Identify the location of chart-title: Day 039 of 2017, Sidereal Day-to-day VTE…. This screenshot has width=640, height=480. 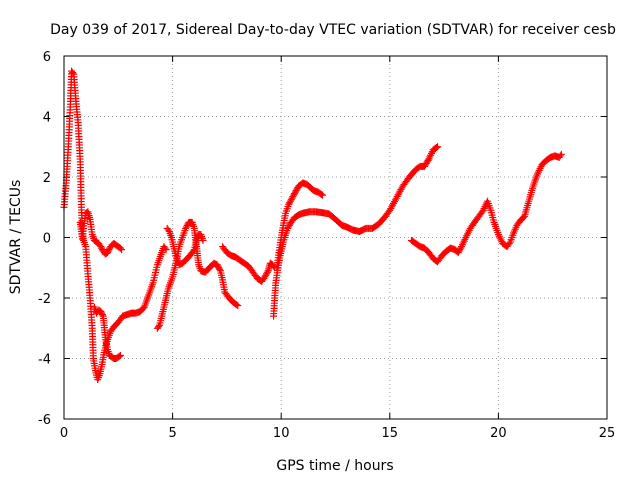
(333, 30).